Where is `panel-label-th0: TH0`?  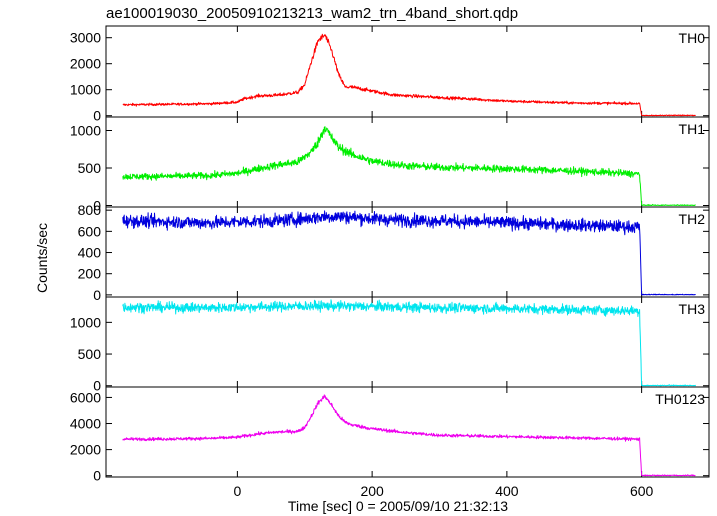 panel-label-th0: TH0 is located at coordinates (692, 38).